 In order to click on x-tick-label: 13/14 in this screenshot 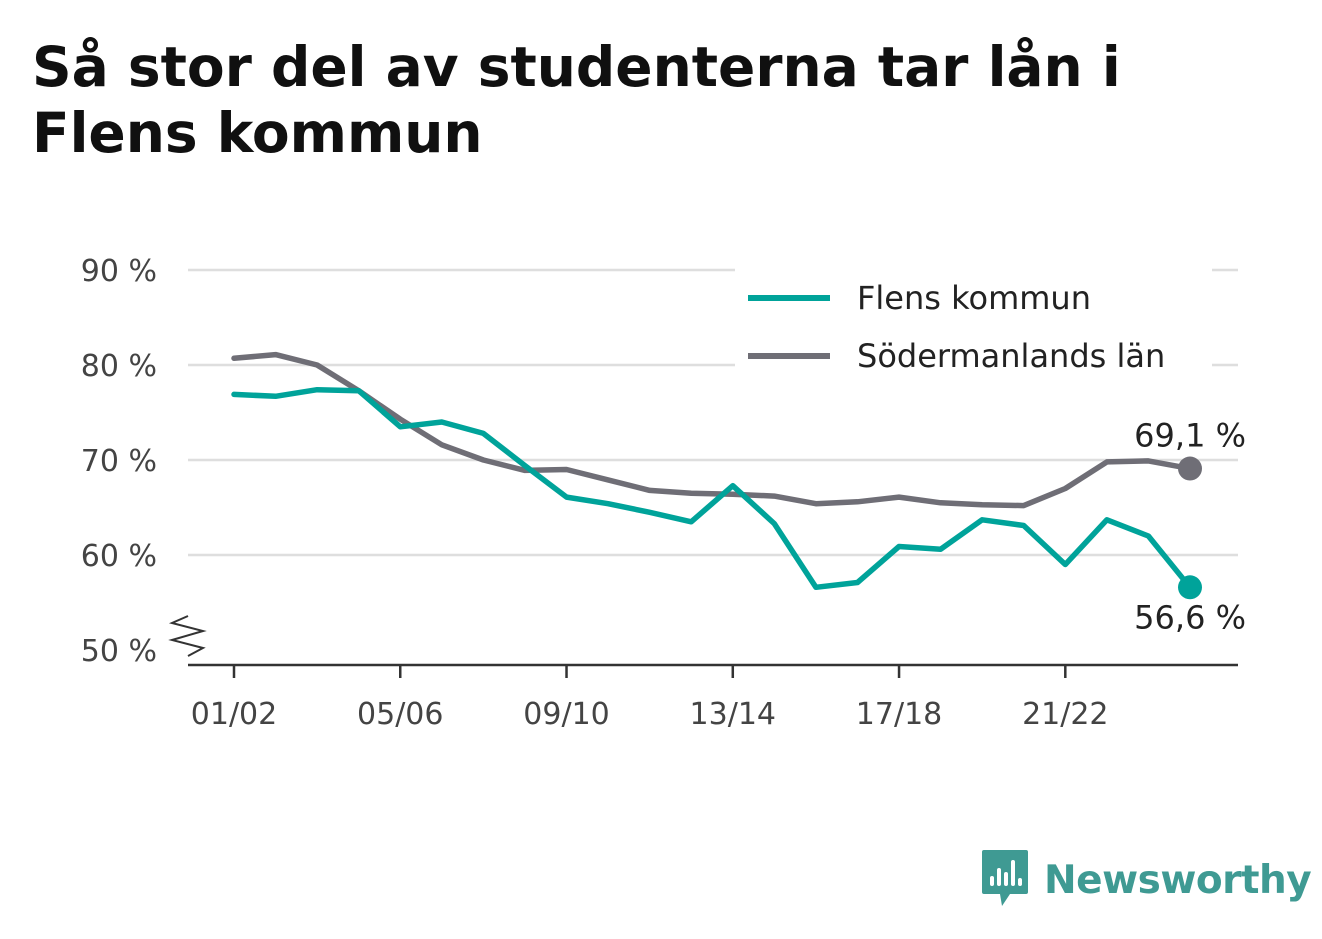, I will do `click(733, 714)`.